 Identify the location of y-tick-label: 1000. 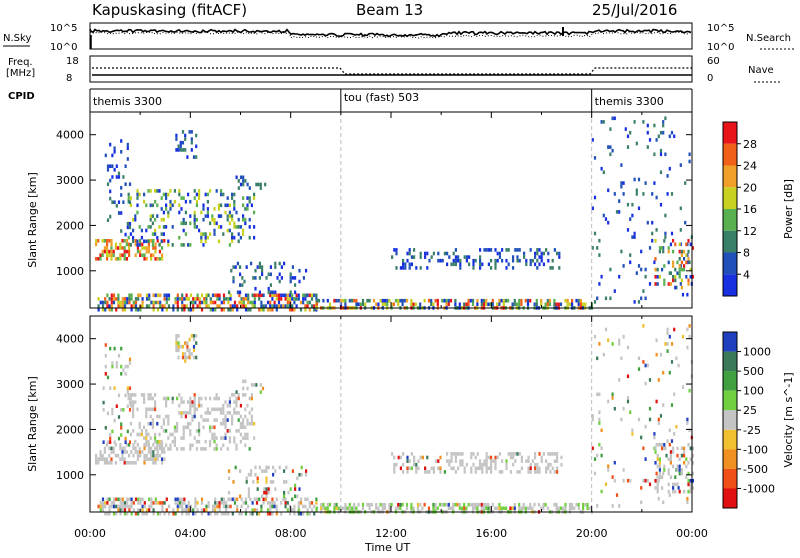
(70, 271).